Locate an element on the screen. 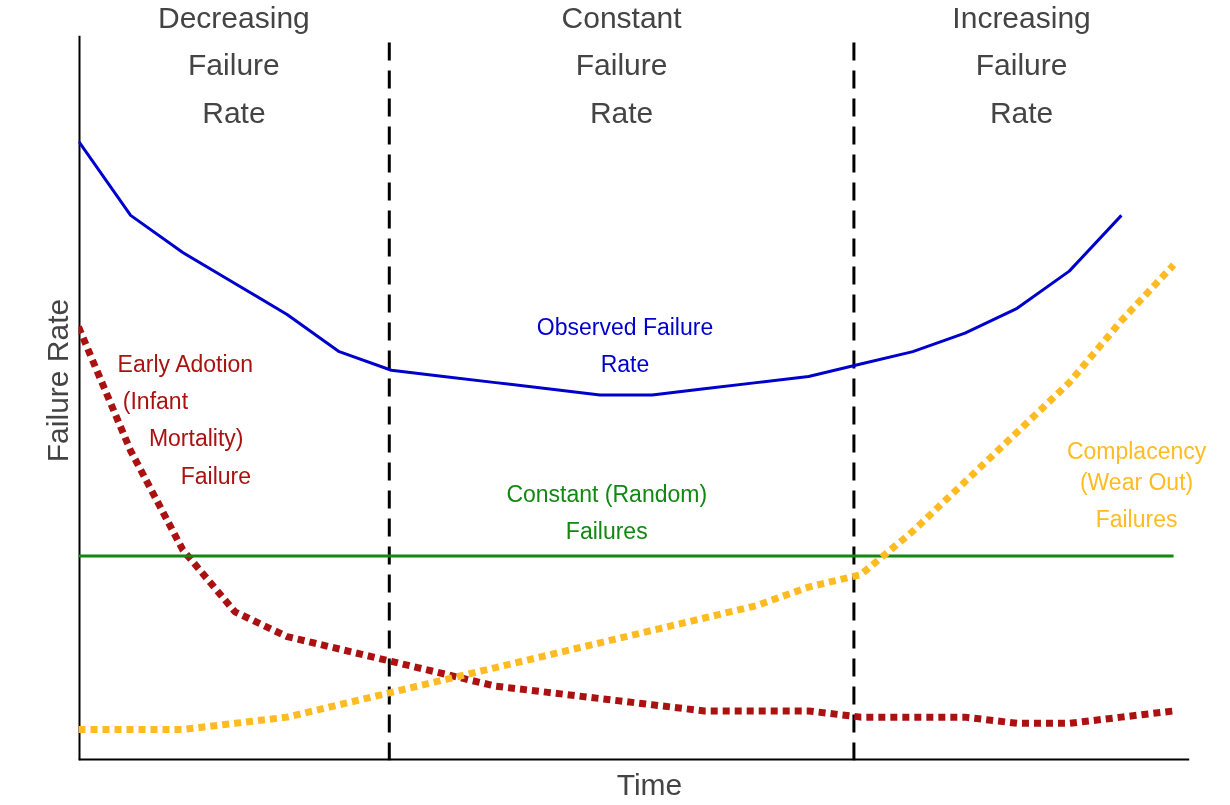 The width and height of the screenshot is (1230, 805). x-axis-title: Time is located at coordinates (649, 784).